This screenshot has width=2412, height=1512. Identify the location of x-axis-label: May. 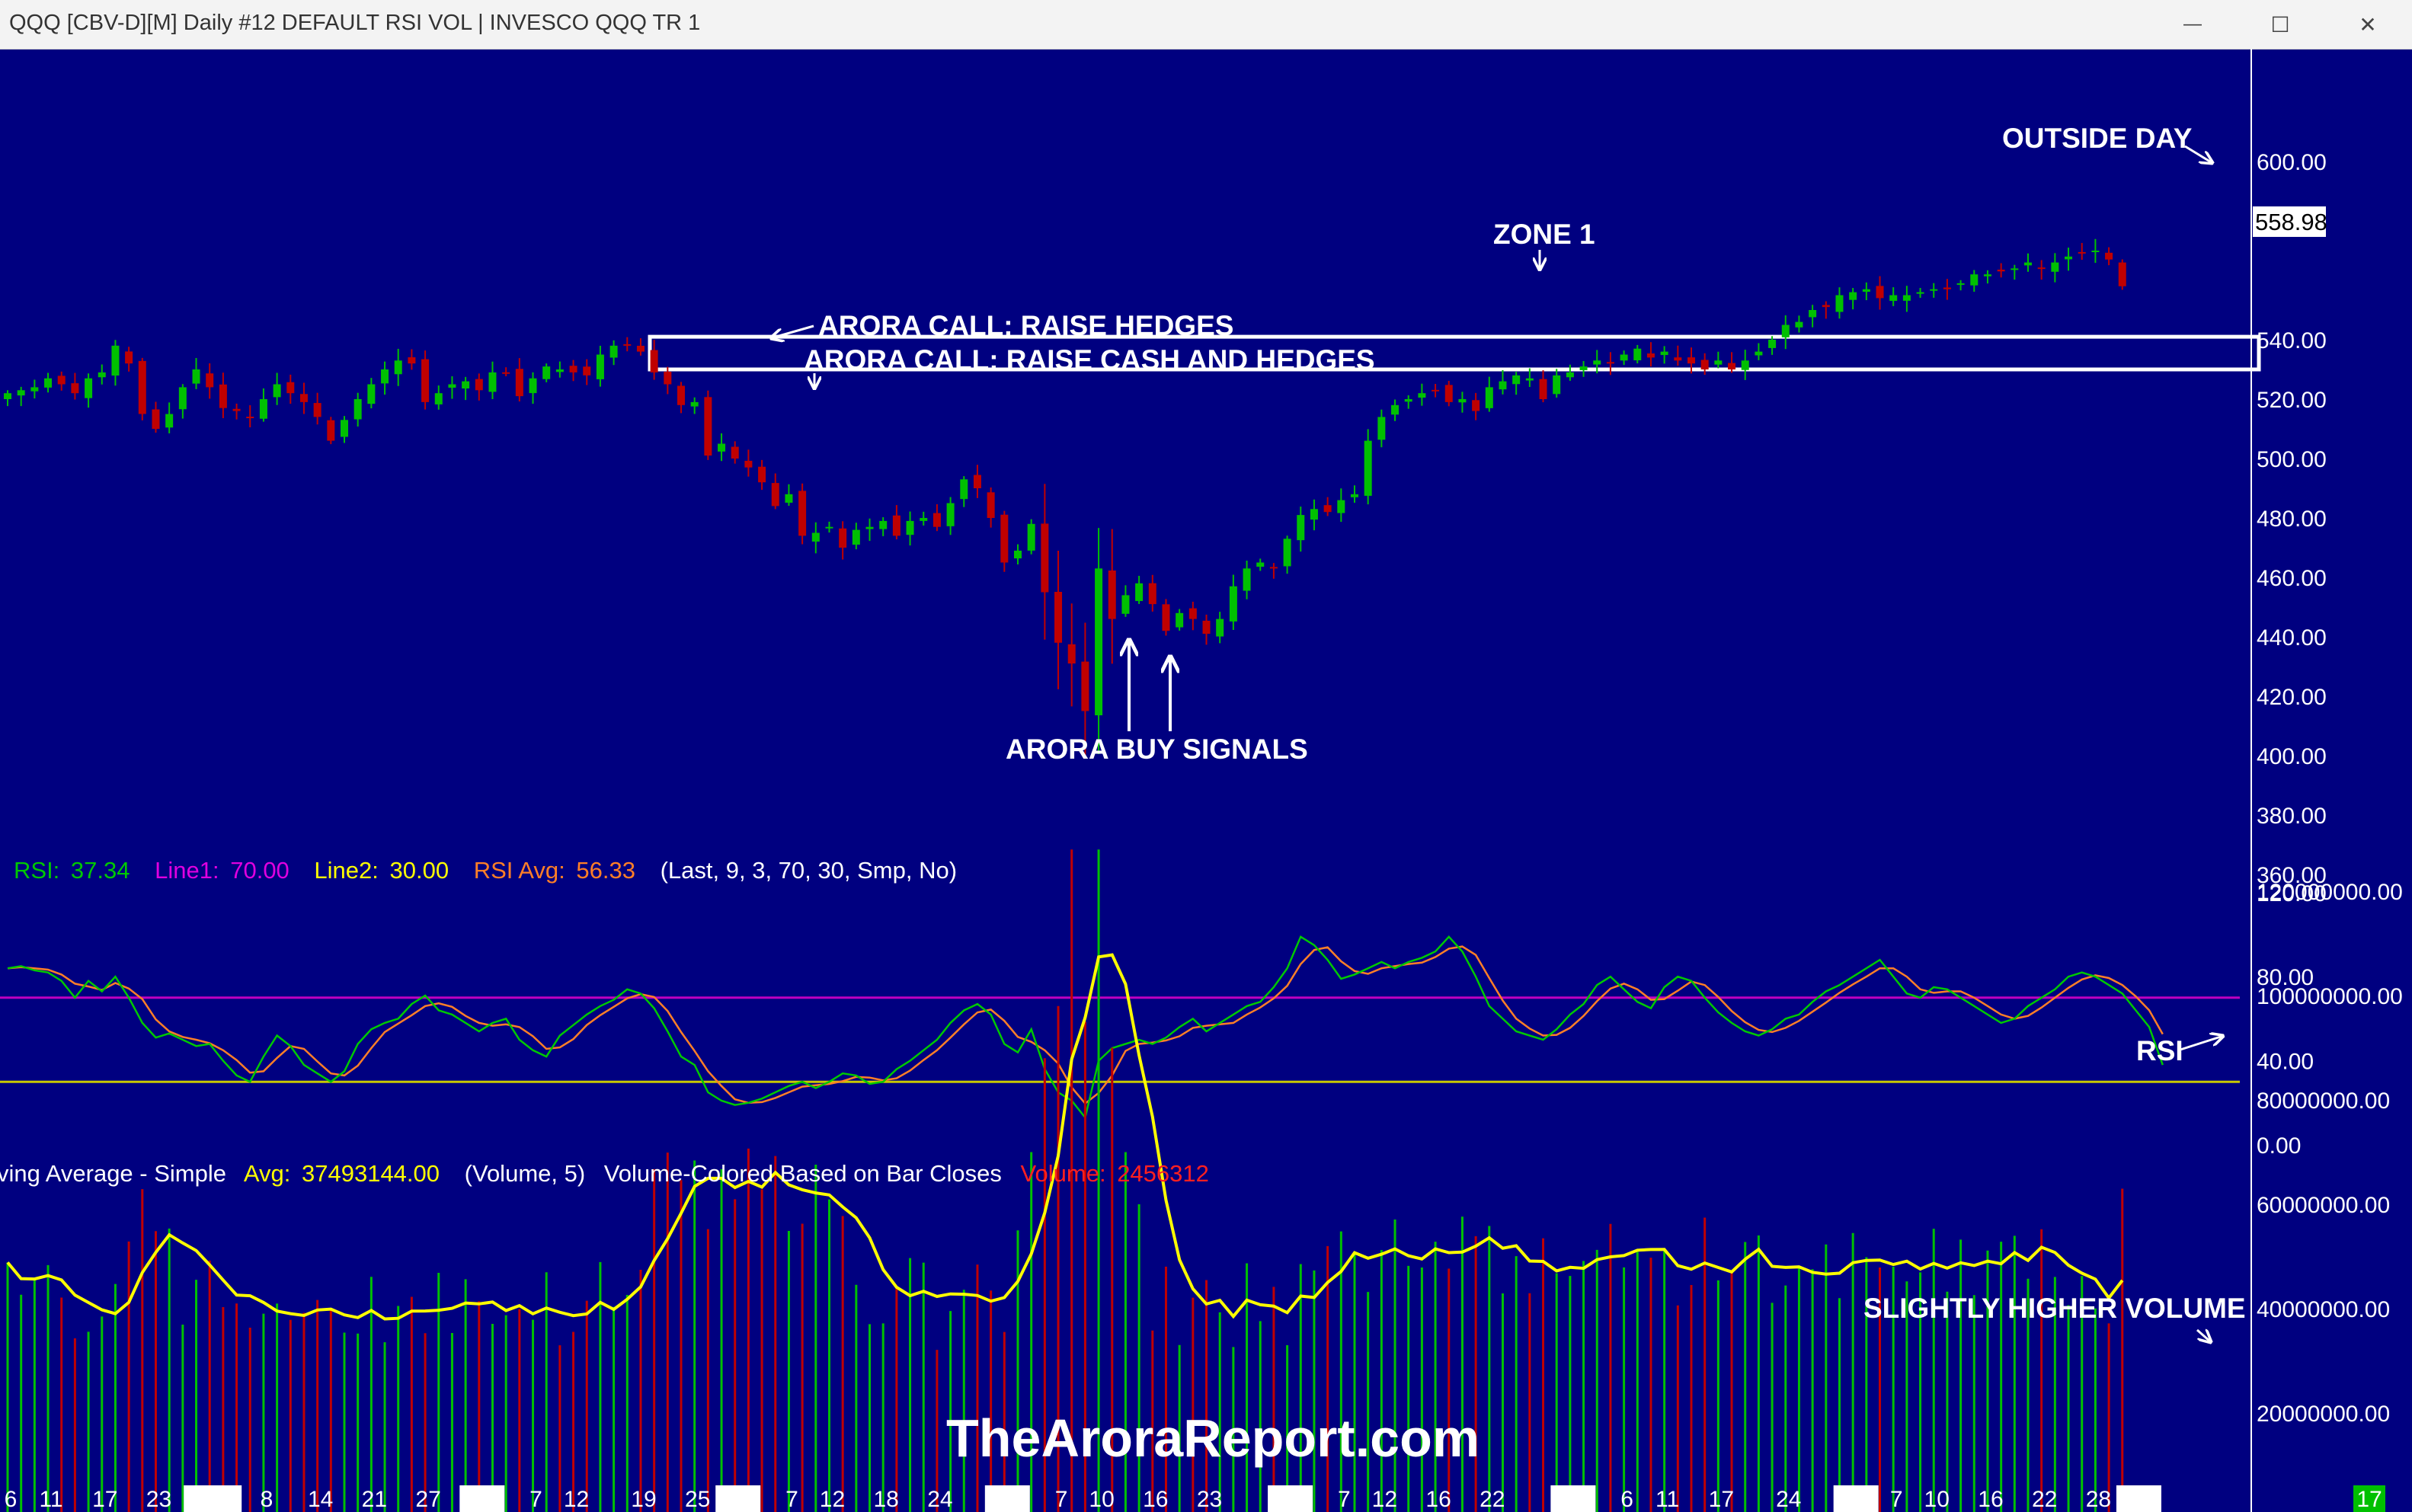
(1290, 1499).